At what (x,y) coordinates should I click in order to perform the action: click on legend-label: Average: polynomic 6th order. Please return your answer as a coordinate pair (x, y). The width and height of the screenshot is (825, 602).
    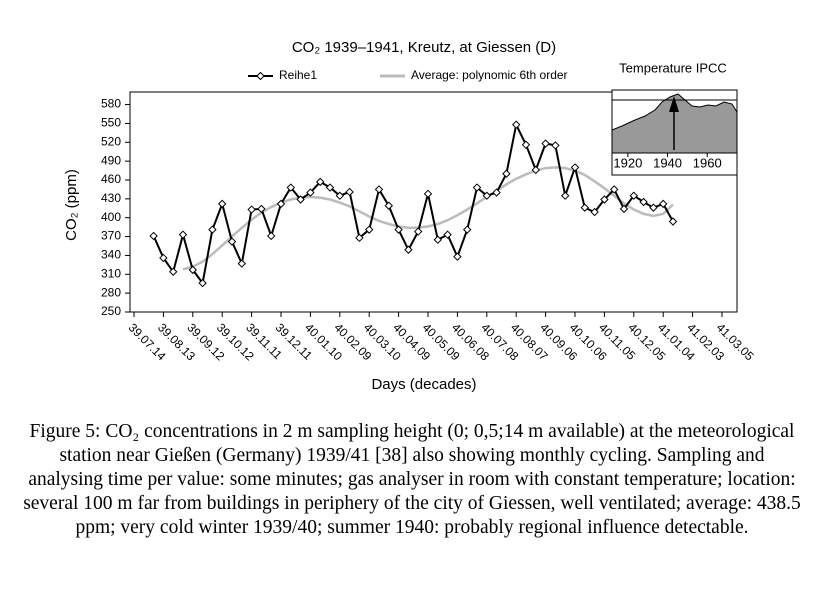
    Looking at the image, I should click on (489, 75).